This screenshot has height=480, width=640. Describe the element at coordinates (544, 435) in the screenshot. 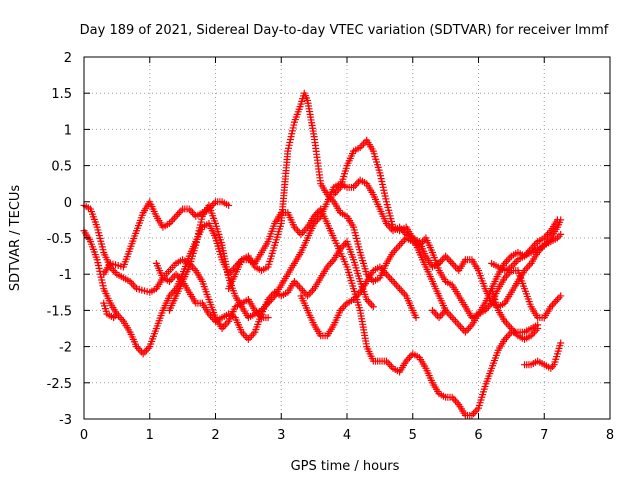

I see `x-tick-label: 7` at that location.